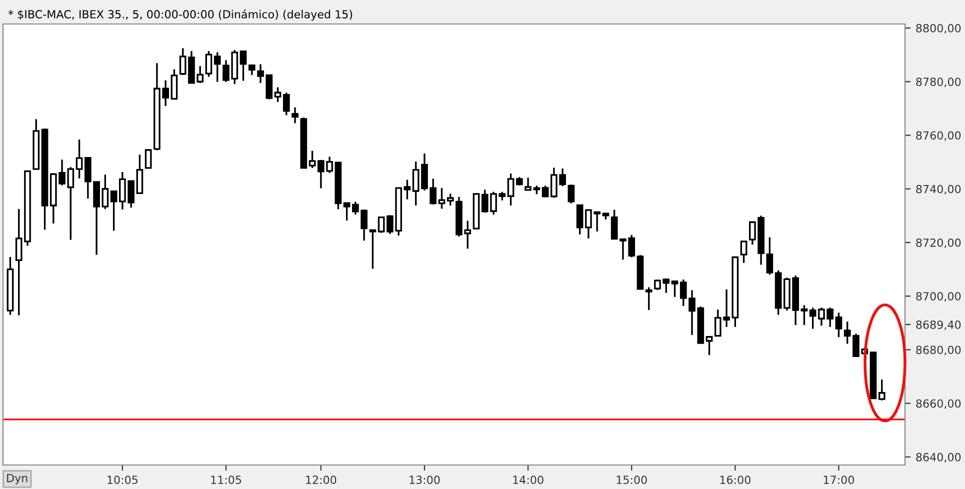 The image size is (965, 489). Describe the element at coordinates (938, 136) in the screenshot. I see `y-tick-label: 8760,00` at that location.